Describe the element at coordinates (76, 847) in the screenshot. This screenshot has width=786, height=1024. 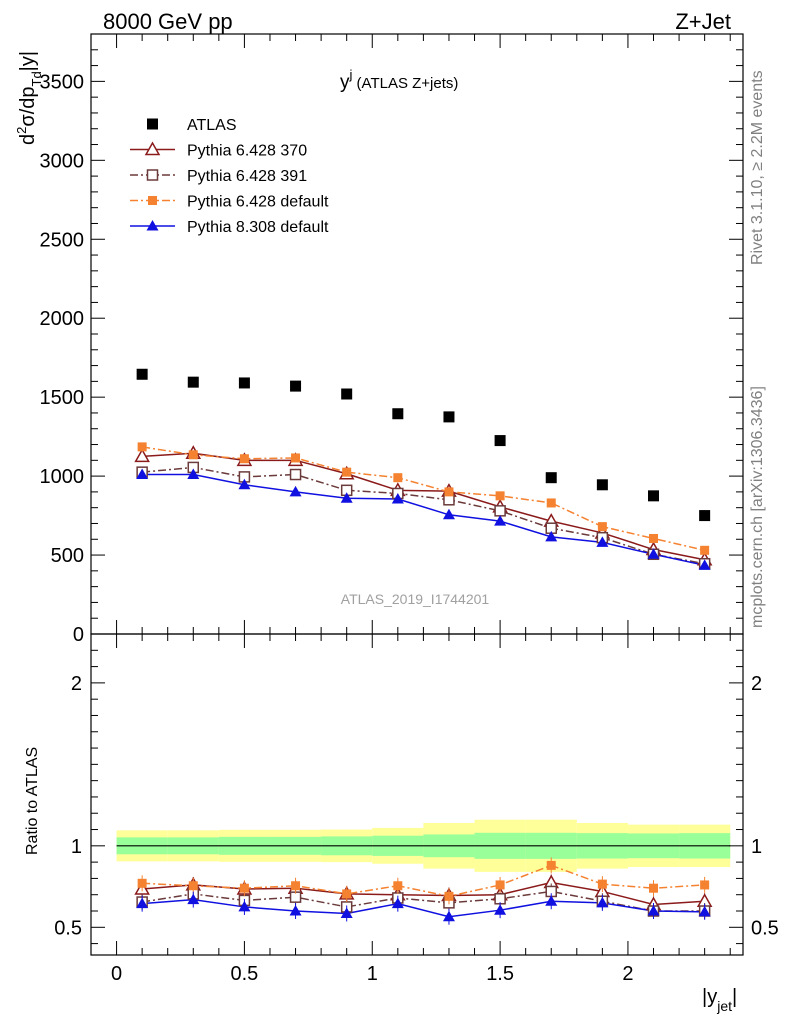
I see `ratio-ytick-label: 1` at that location.